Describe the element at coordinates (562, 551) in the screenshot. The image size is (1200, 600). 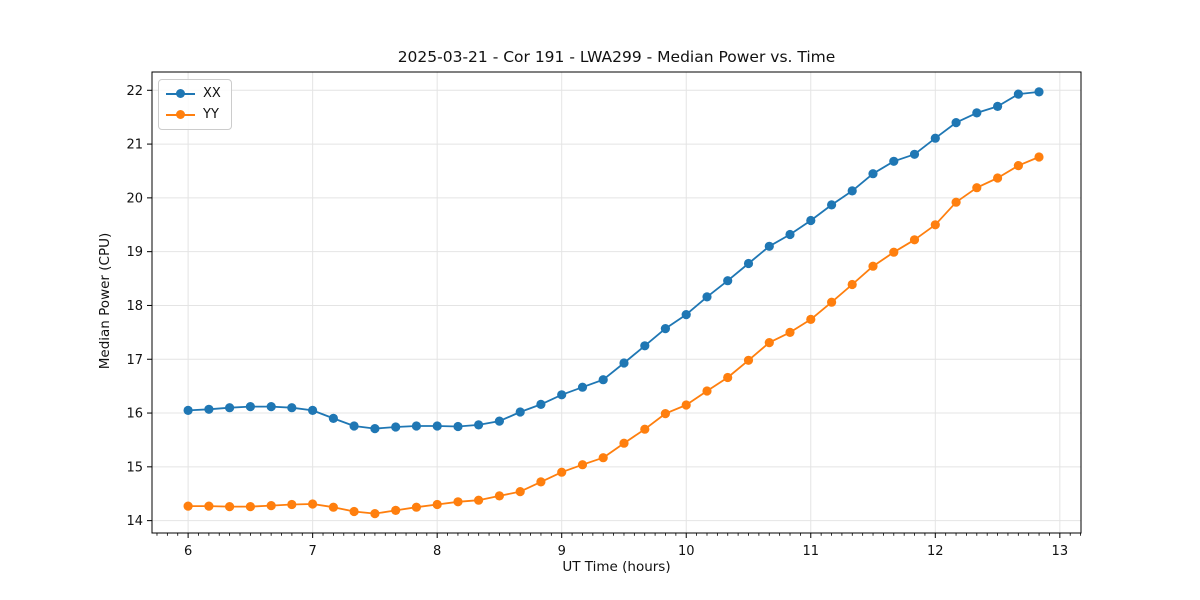
I see `x-tick-label: 9` at that location.